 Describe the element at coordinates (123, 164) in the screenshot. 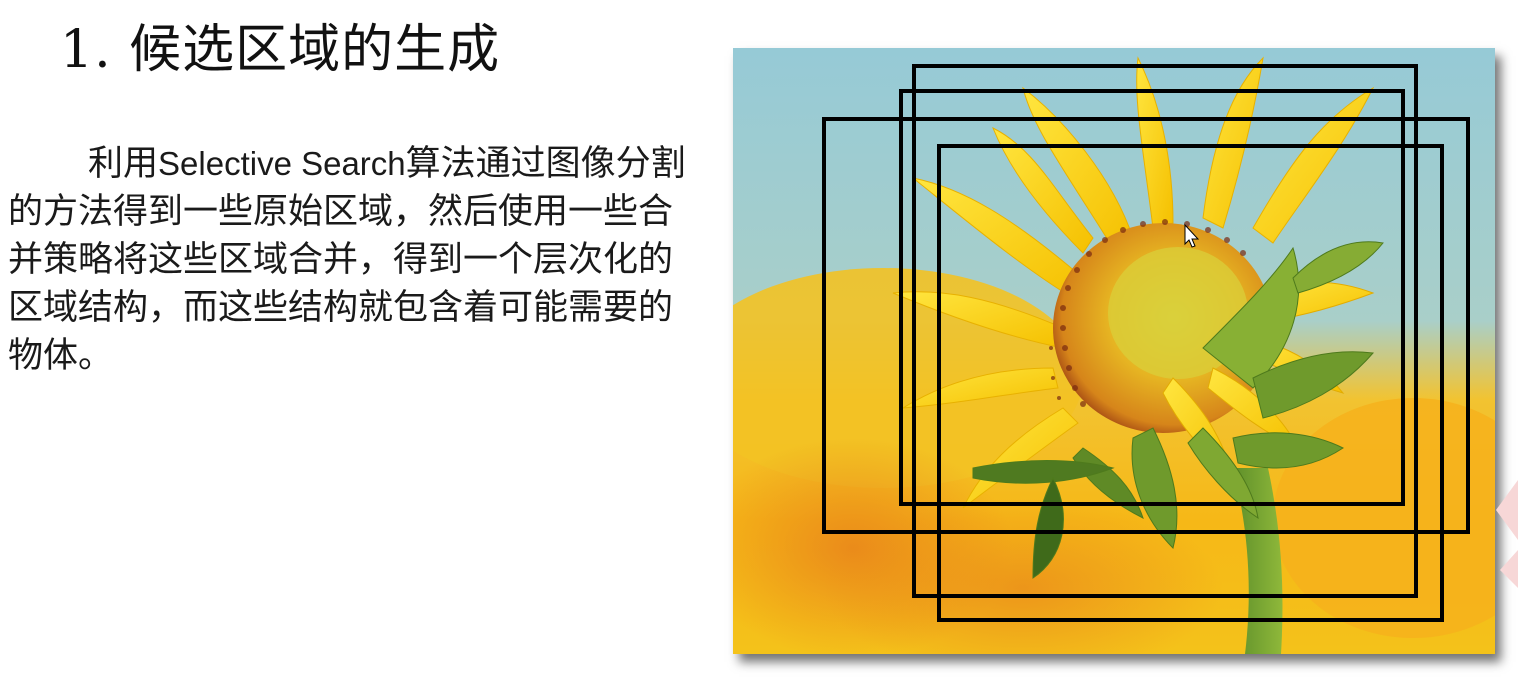

I see `paragraph-lead: 利用` at that location.